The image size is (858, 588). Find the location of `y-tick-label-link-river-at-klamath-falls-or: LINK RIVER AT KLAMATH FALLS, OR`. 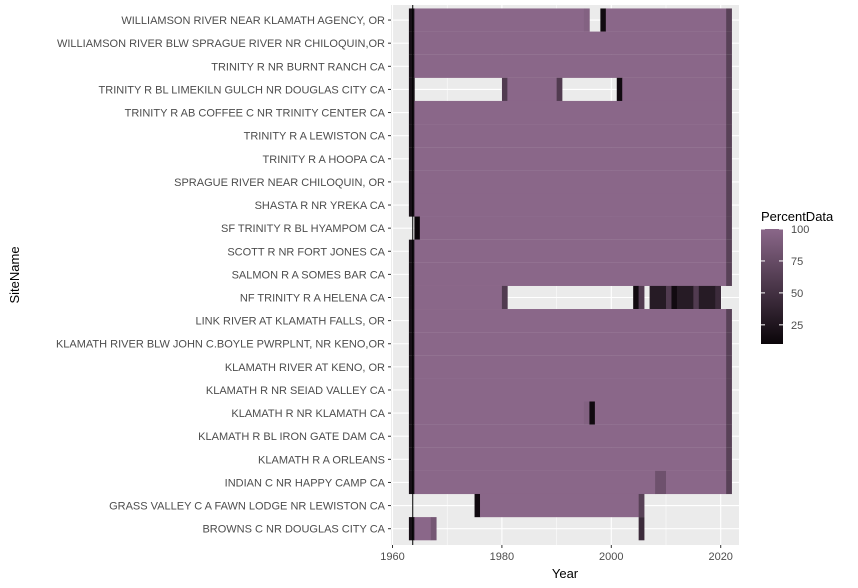

y-tick-label-link-river-at-klamath-falls-or: LINK RIVER AT KLAMATH FALLS, OR is located at coordinates (290, 322).